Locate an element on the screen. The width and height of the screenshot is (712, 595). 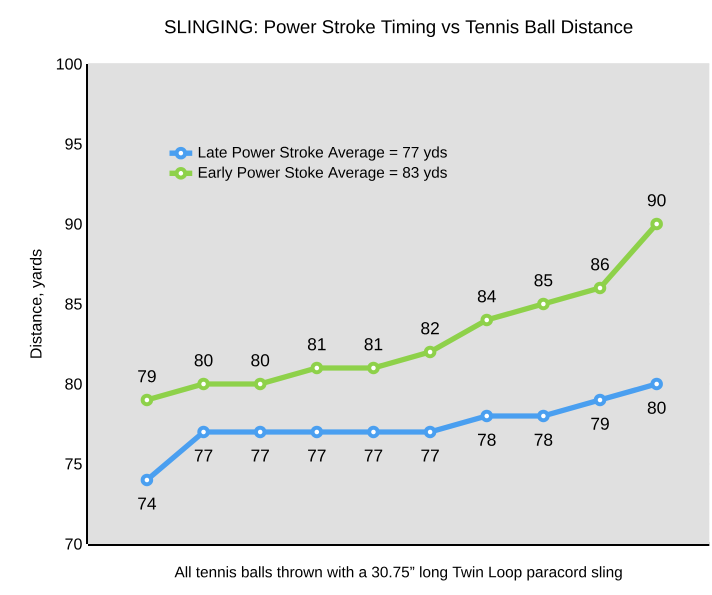
y-tick-label: 75 is located at coordinates (73, 464).